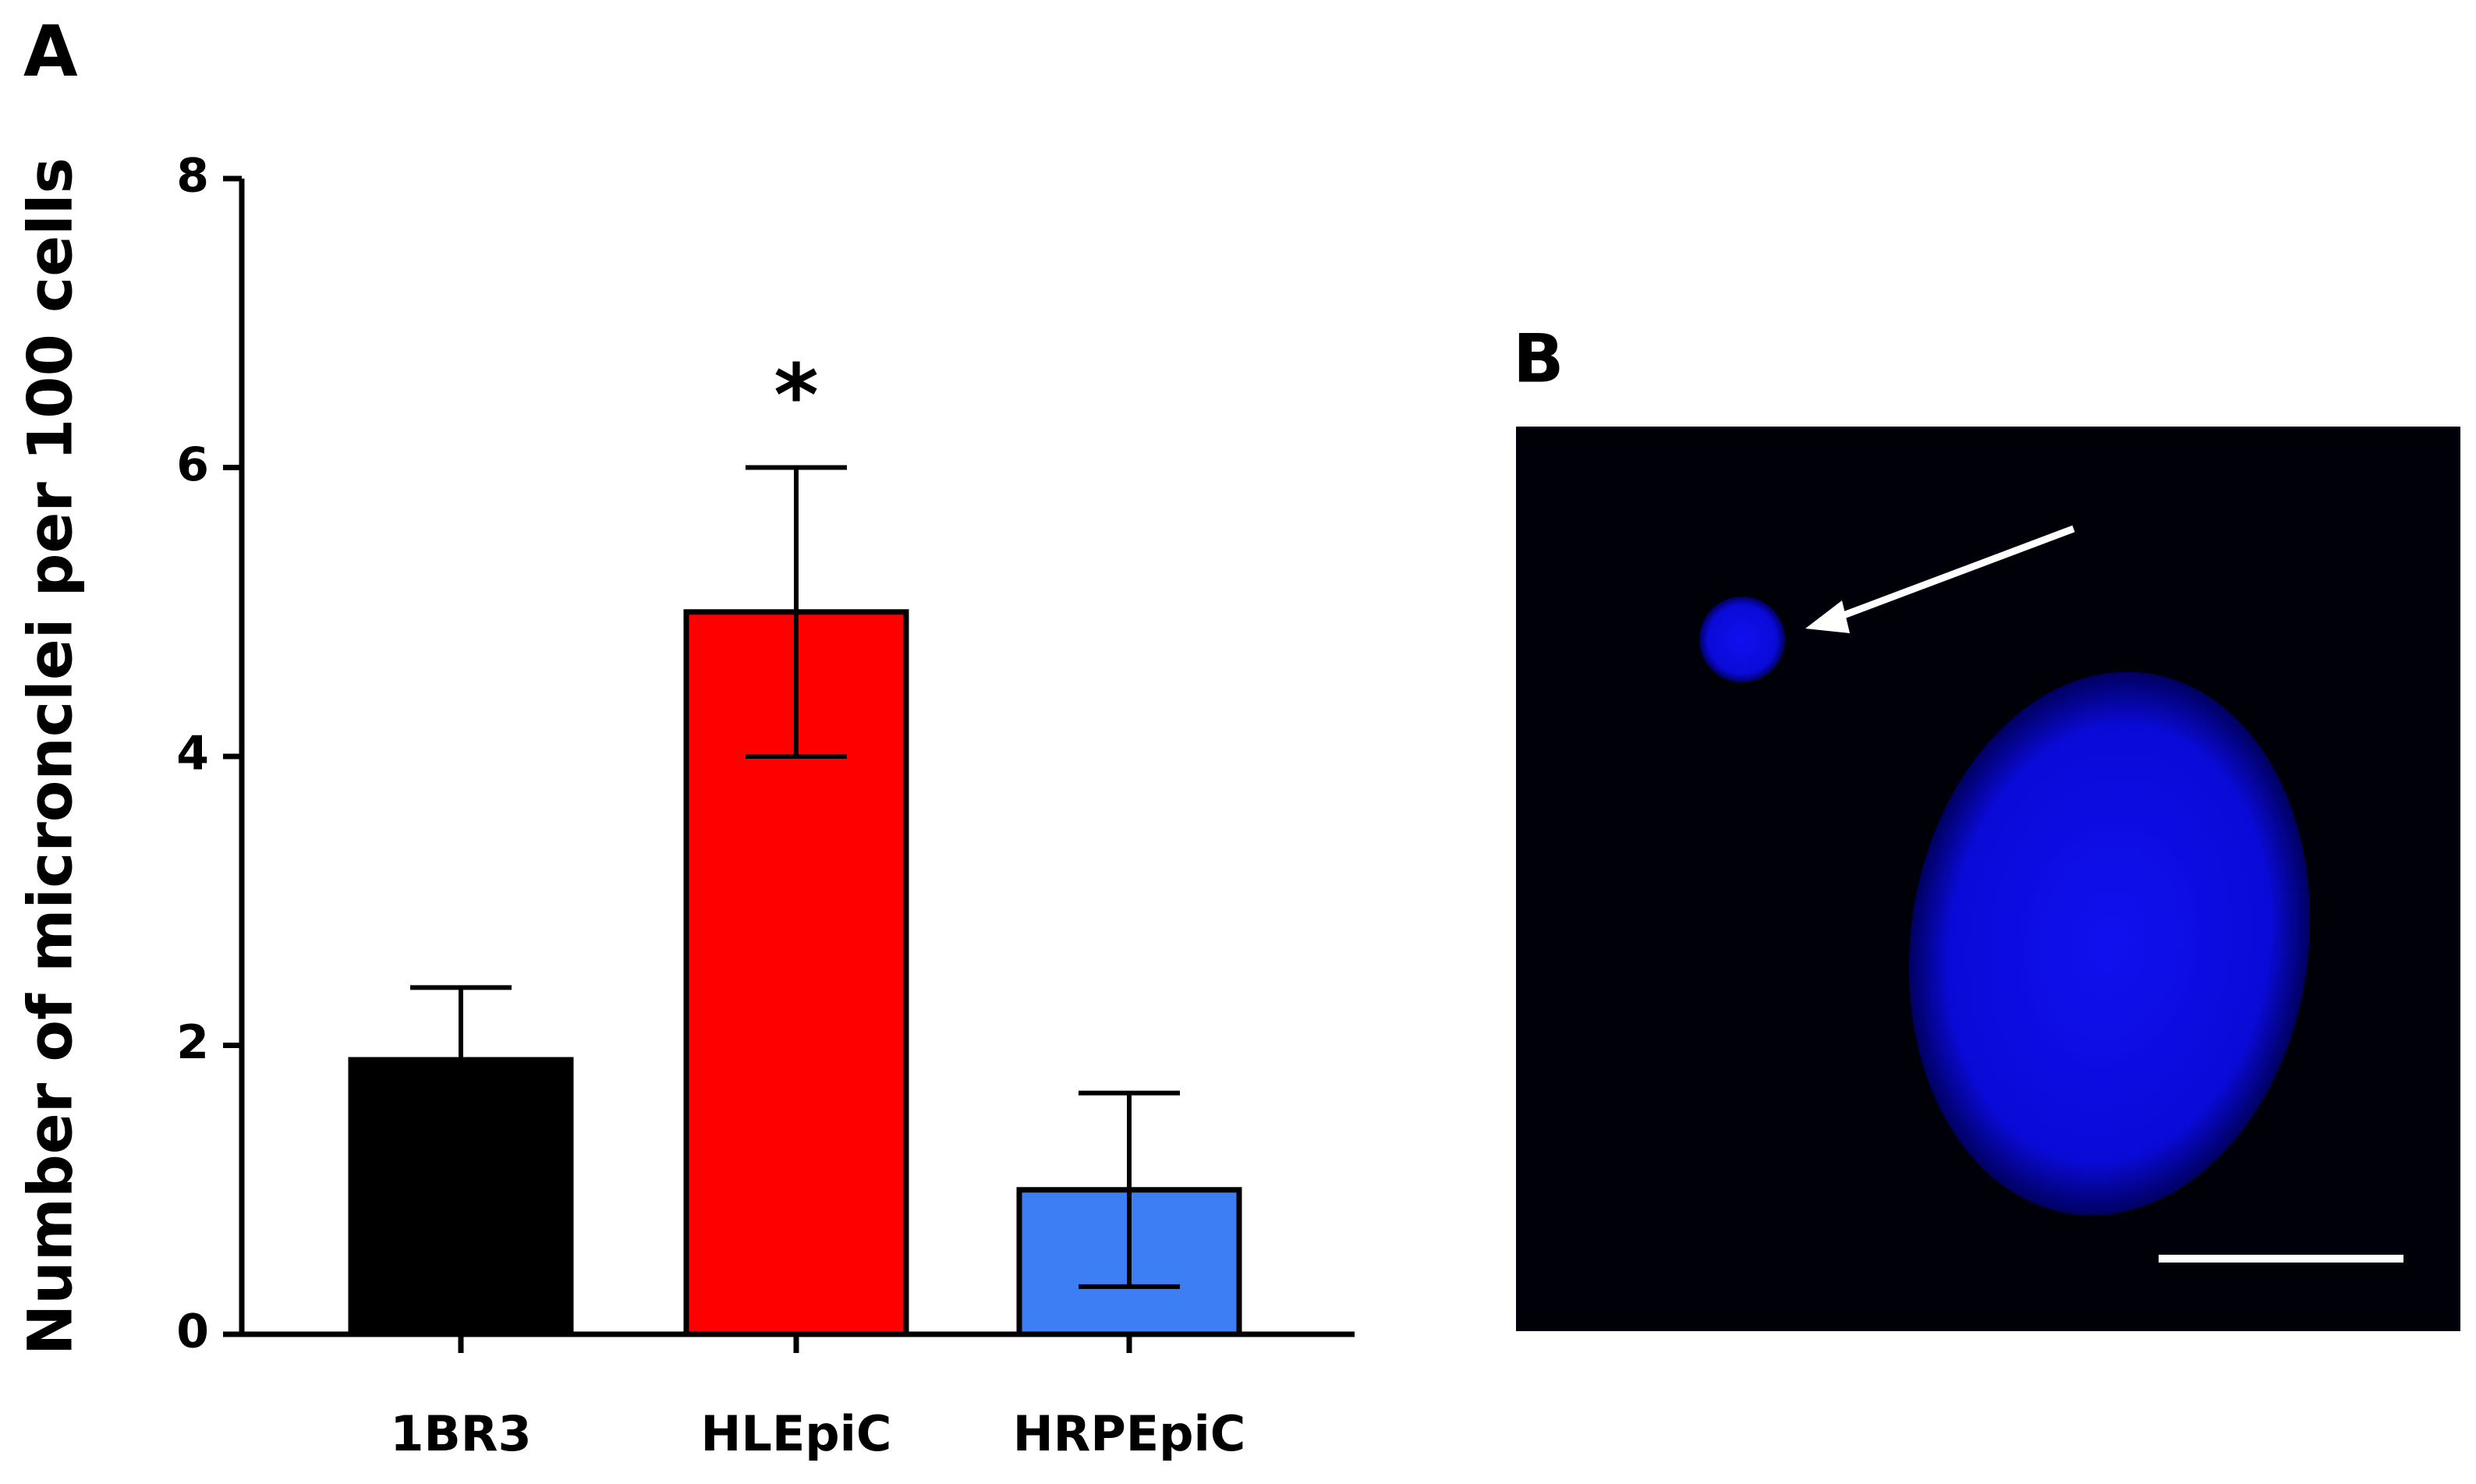 This screenshot has height=1484, width=2476. What do you see at coordinates (460, 1433) in the screenshot?
I see `x-tick-label: 1BR3` at bounding box center [460, 1433].